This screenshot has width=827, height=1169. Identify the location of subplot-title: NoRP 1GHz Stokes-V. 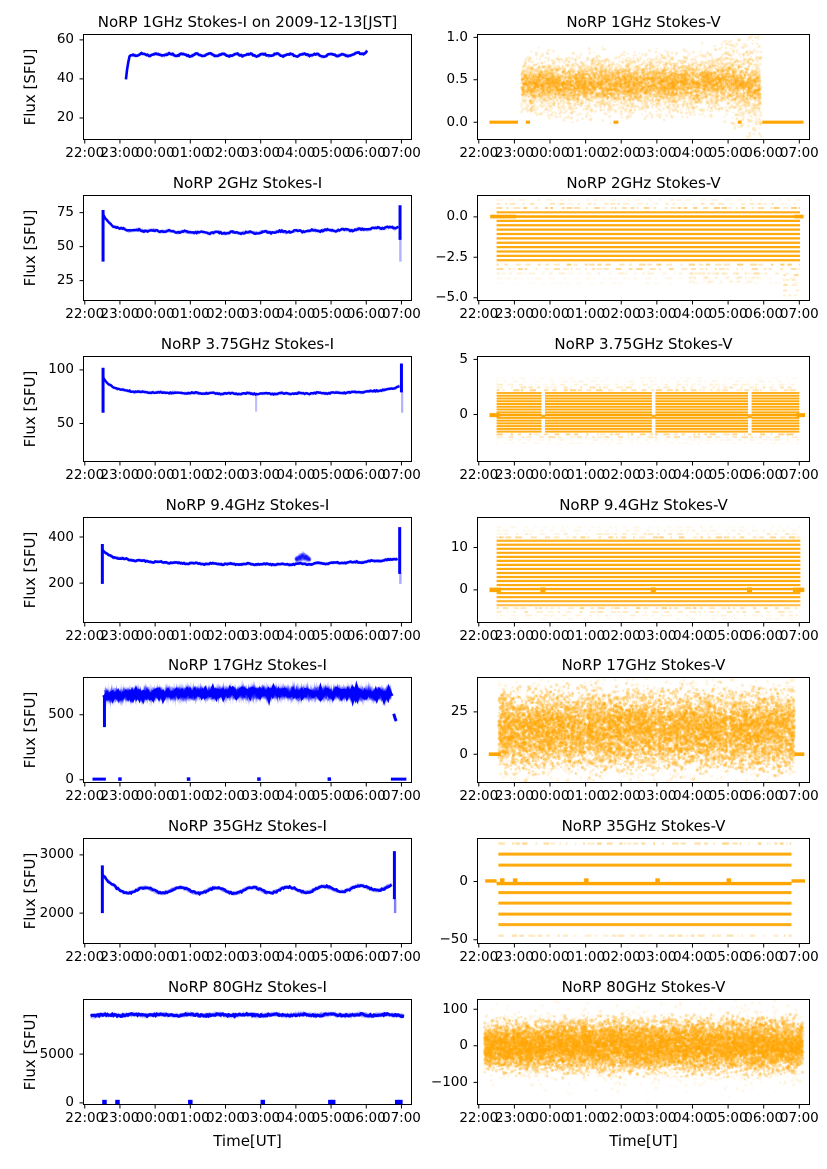
(643, 22).